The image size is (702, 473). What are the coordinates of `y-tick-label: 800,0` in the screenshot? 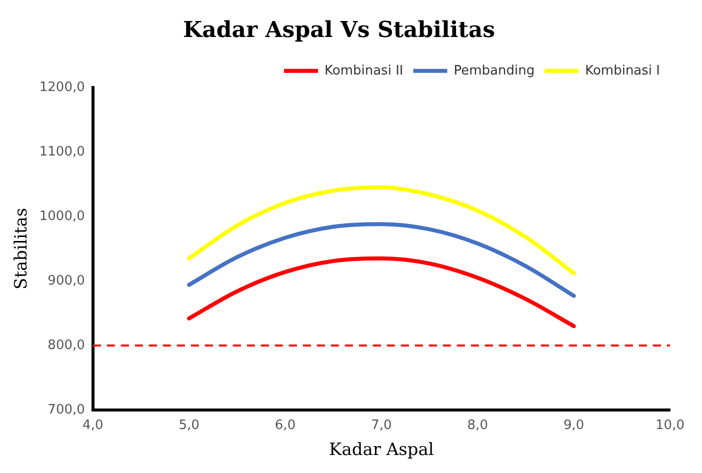 It's located at (66, 345).